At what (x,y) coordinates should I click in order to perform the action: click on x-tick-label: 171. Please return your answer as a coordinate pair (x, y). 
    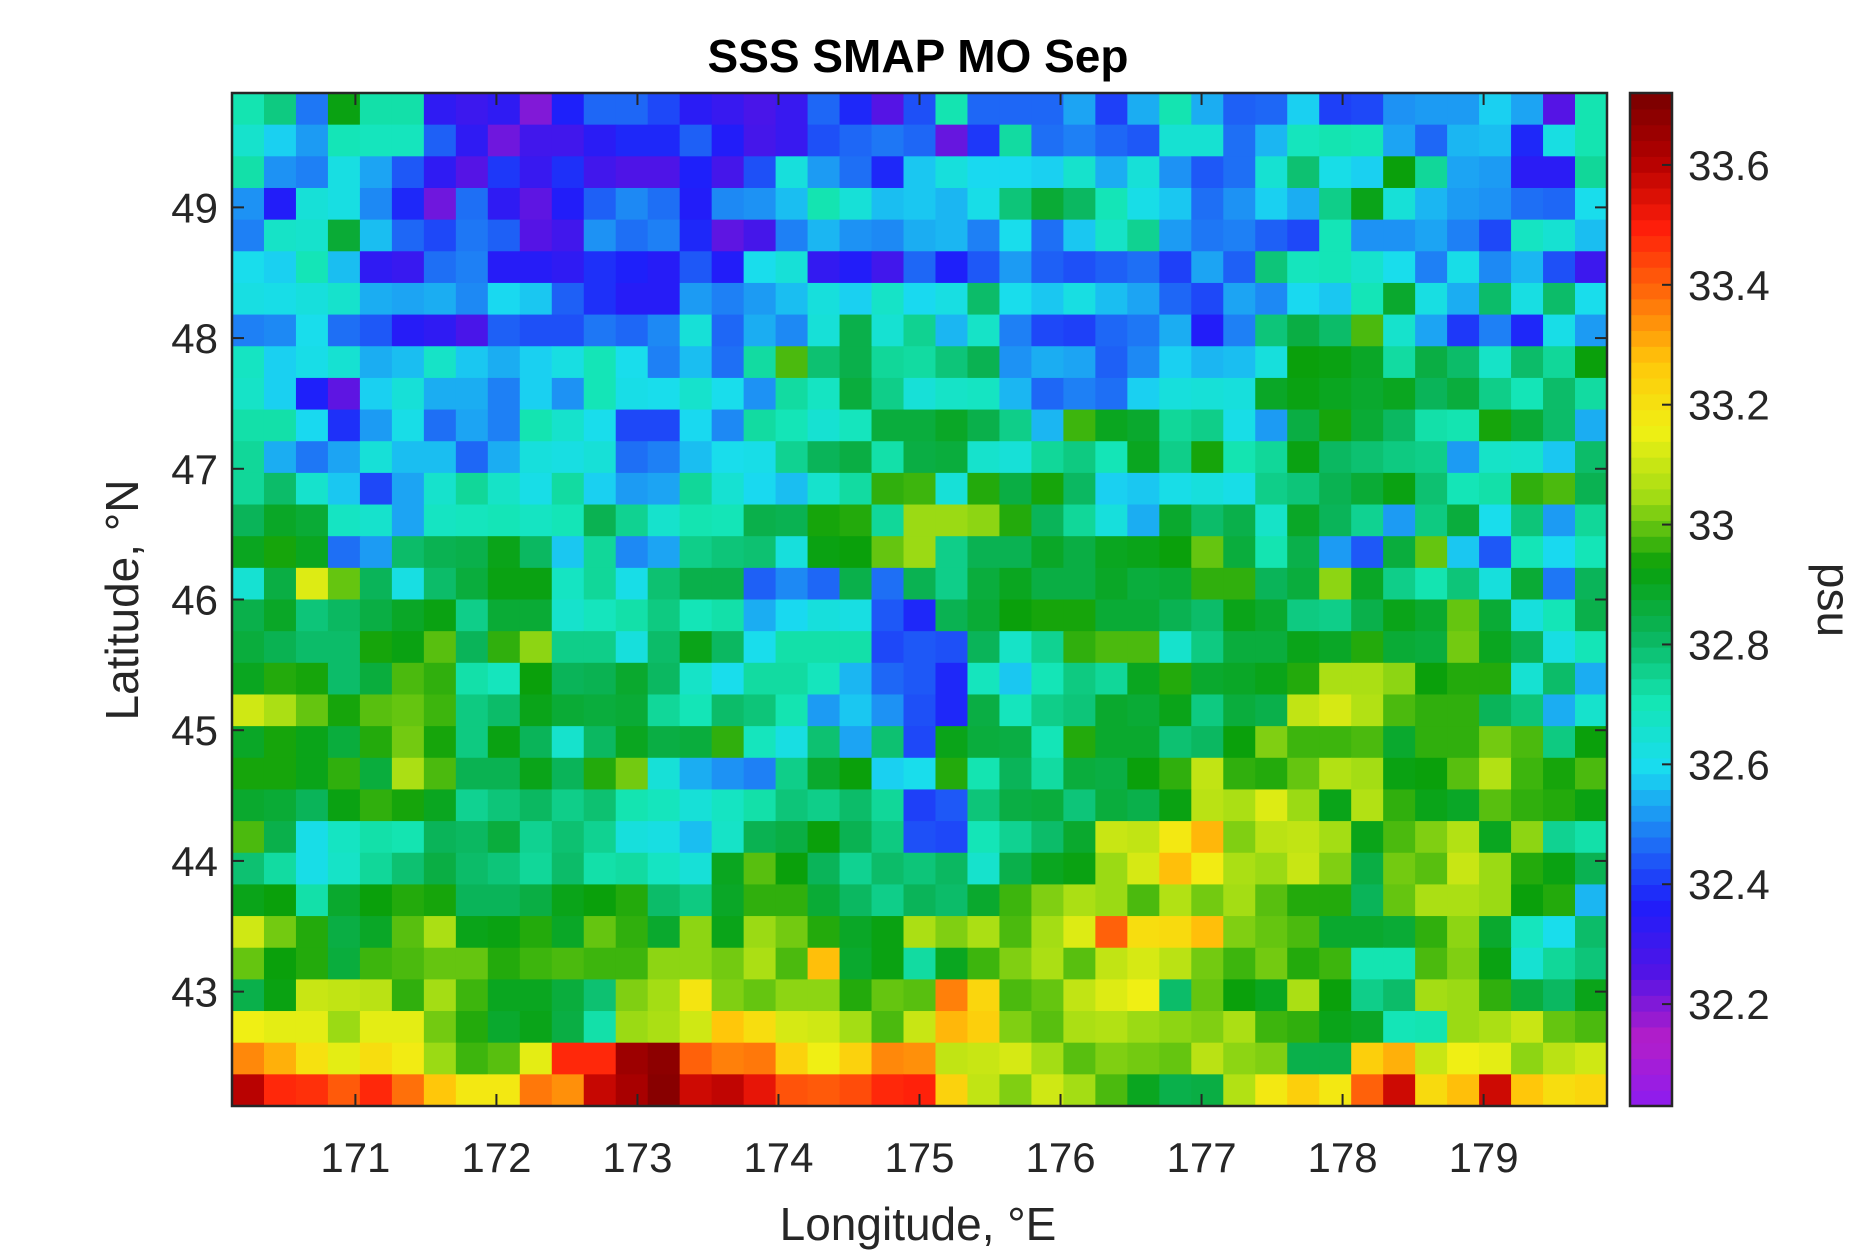
    Looking at the image, I should click on (355, 1157).